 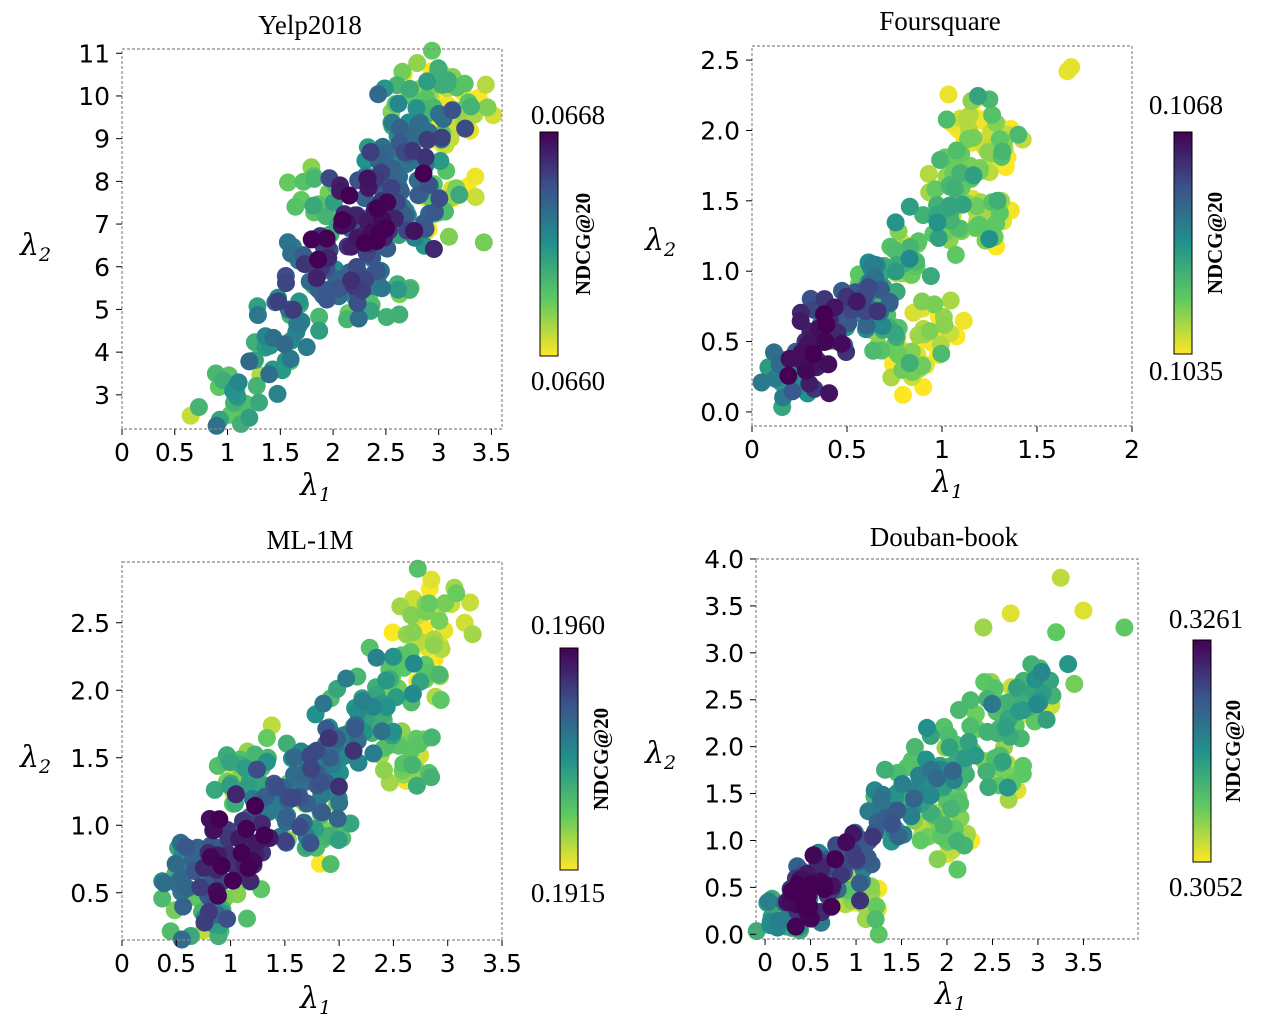 I want to click on colorbar-label: NDCG@20, so click(x=1215, y=243).